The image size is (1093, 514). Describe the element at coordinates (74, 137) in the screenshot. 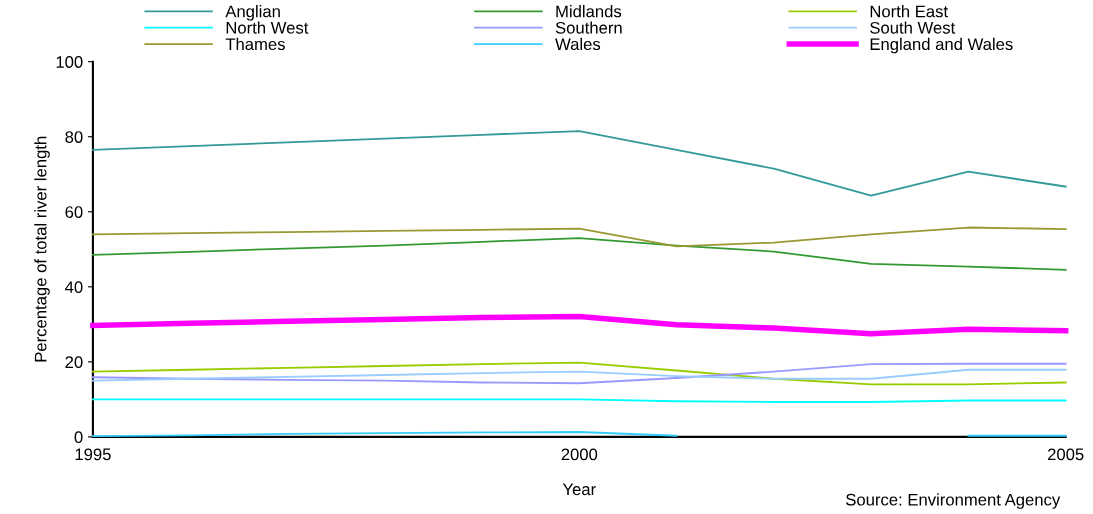

I see `y-tick-label: 80` at that location.